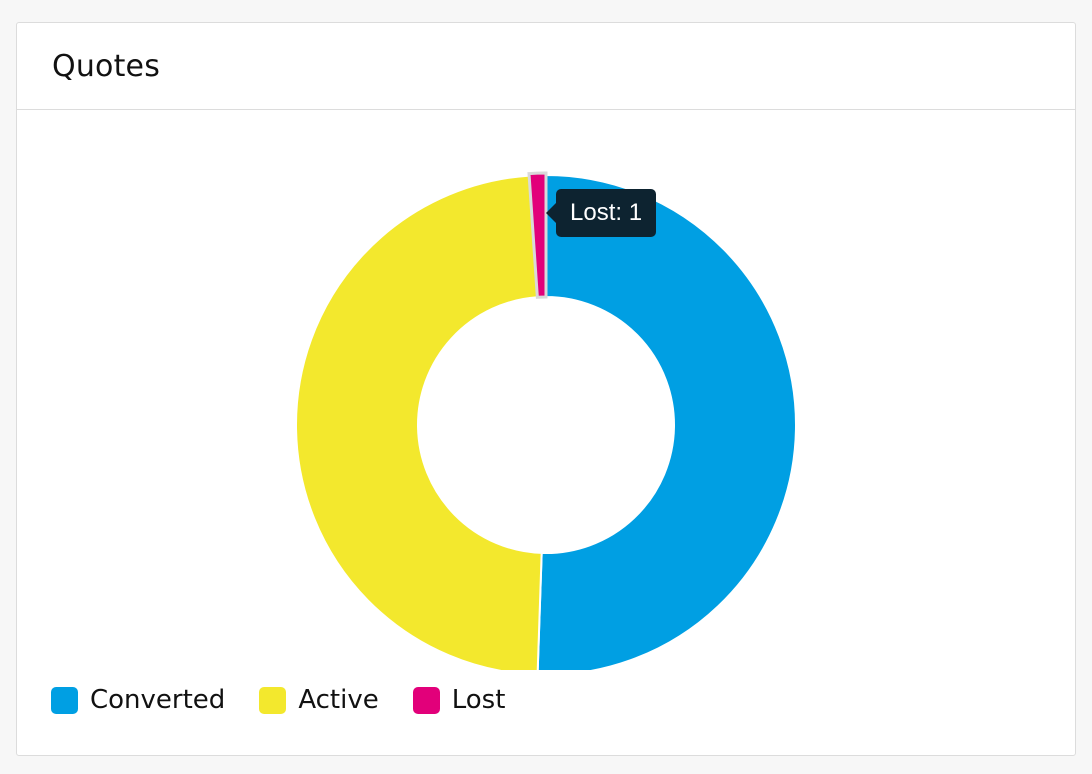 The height and width of the screenshot is (774, 1092). I want to click on legend-label: Lost, so click(478, 700).